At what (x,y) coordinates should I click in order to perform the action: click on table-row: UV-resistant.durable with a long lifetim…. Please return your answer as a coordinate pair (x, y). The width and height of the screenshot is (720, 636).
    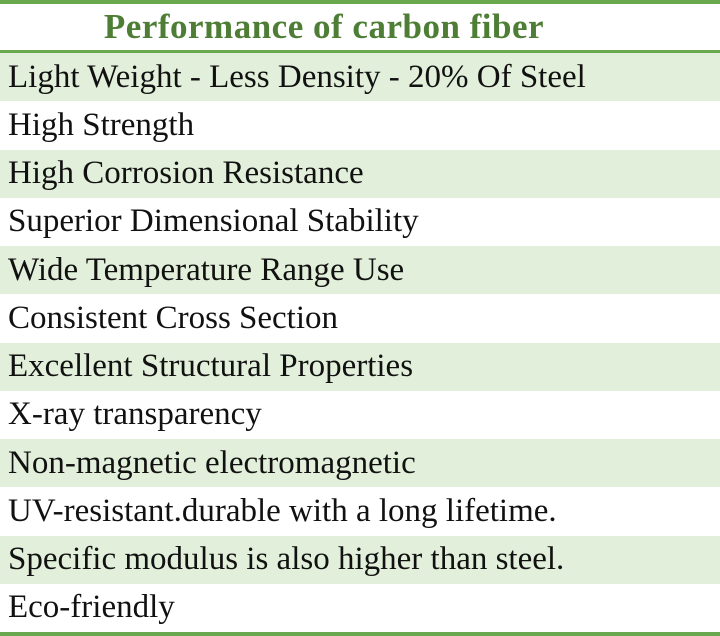
    Looking at the image, I should click on (360, 511).